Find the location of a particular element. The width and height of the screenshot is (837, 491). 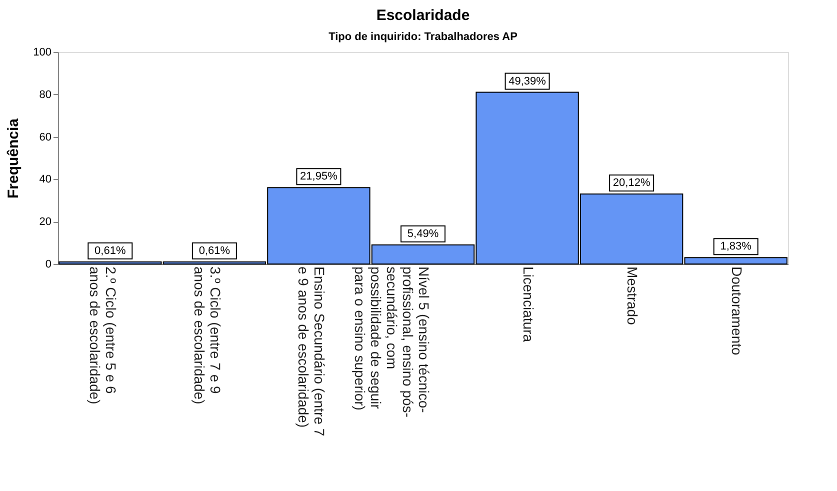

x-tick-label: Licenciatura is located at coordinates (528, 304).